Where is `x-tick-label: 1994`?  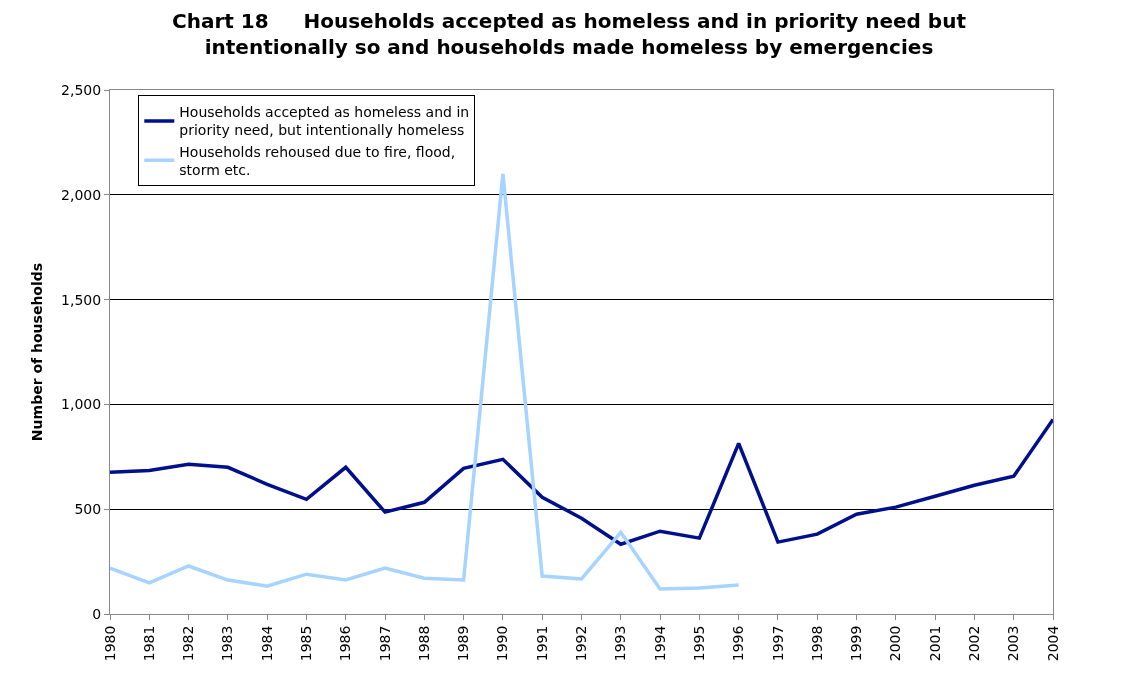
x-tick-label: 1994 is located at coordinates (659, 643).